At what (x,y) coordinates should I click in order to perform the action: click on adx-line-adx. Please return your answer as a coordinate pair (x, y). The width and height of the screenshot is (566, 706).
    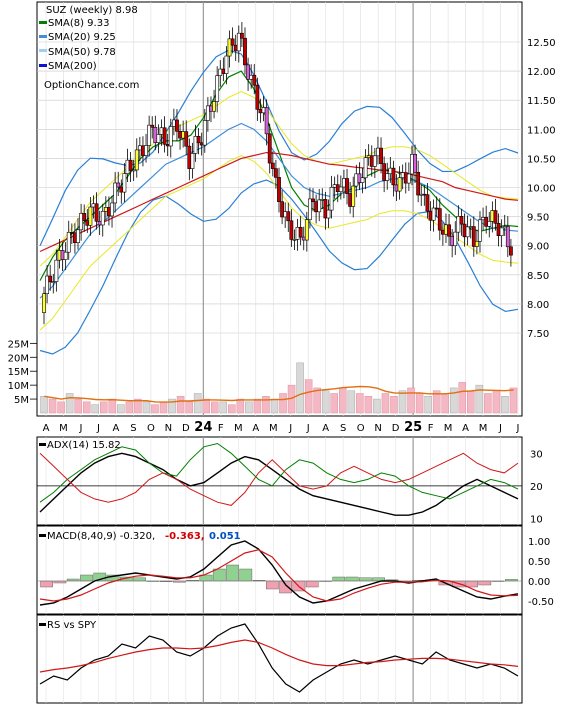
    Looking at the image, I should click on (279, 484).